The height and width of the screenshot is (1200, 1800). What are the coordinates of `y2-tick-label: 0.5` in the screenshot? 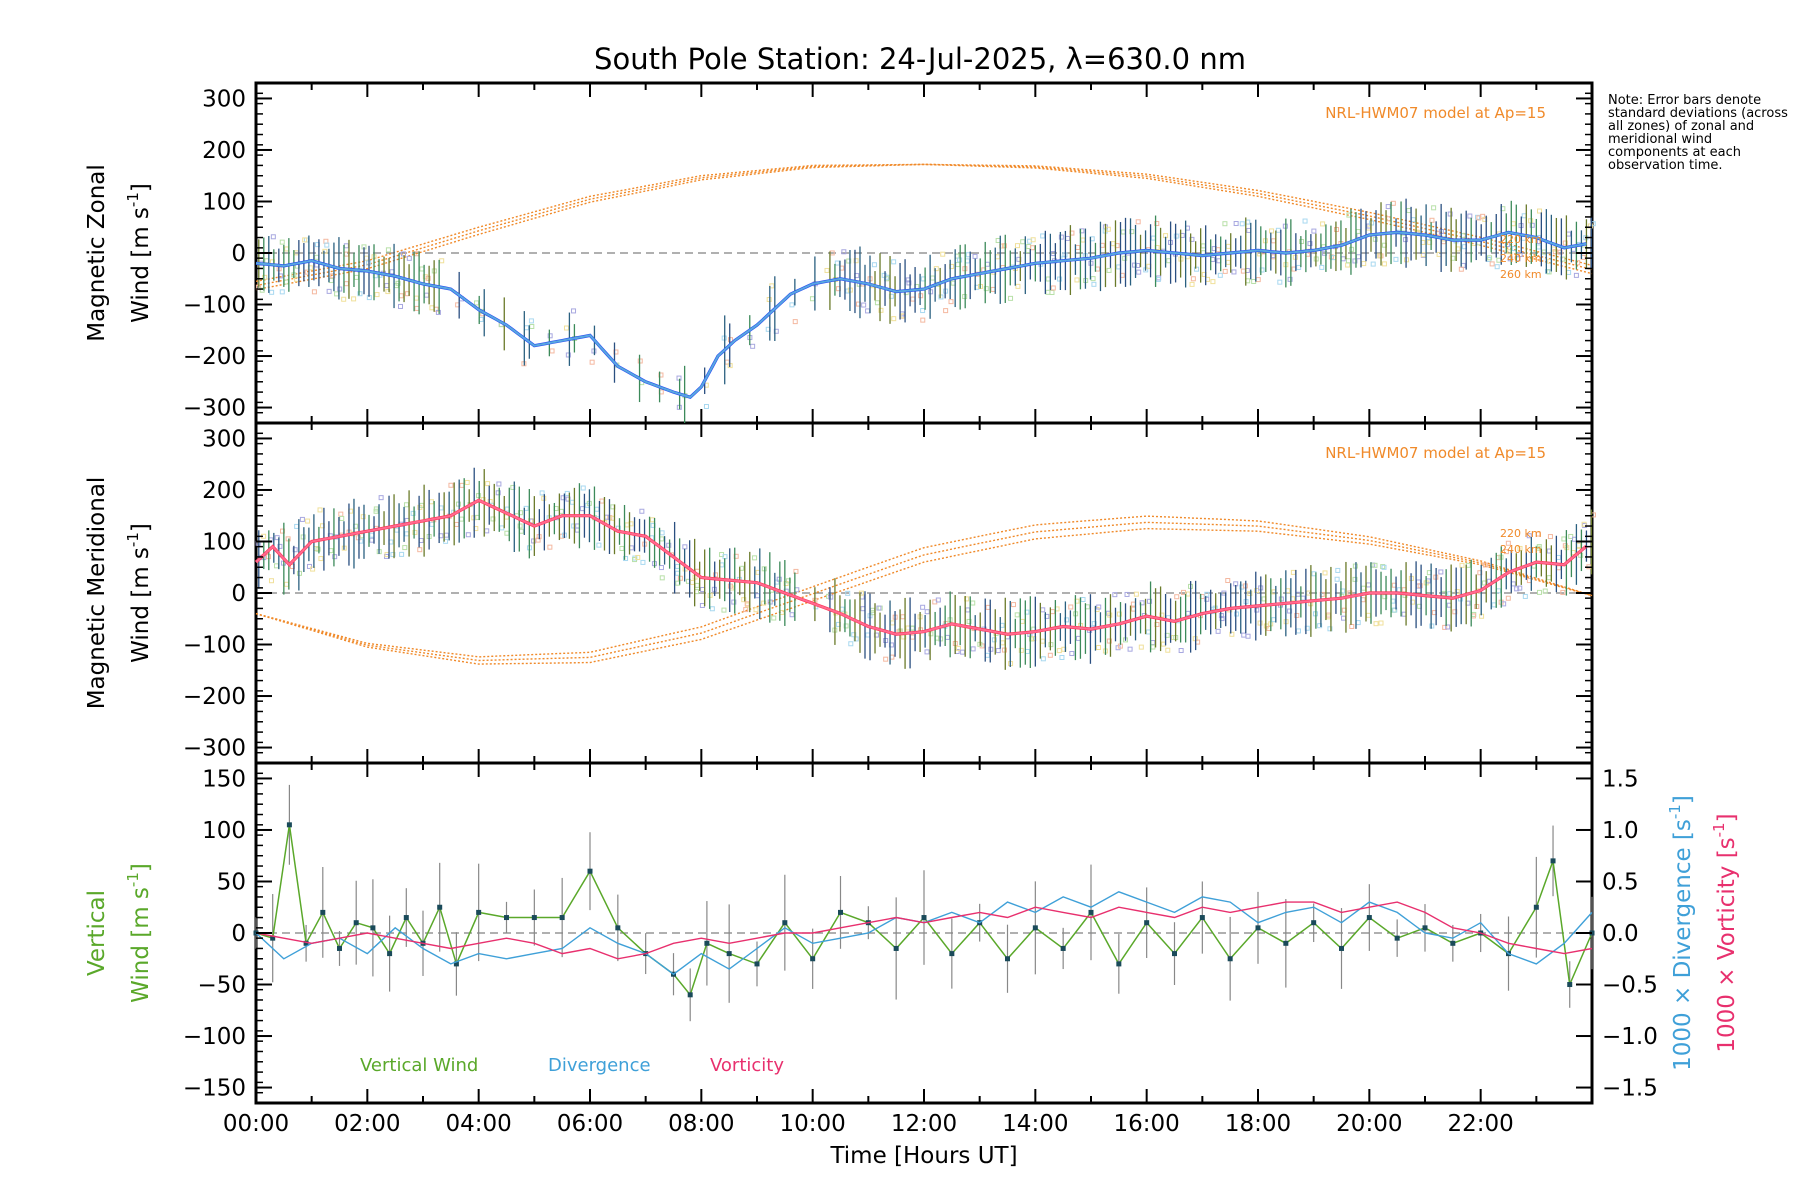 It's located at (1620, 882).